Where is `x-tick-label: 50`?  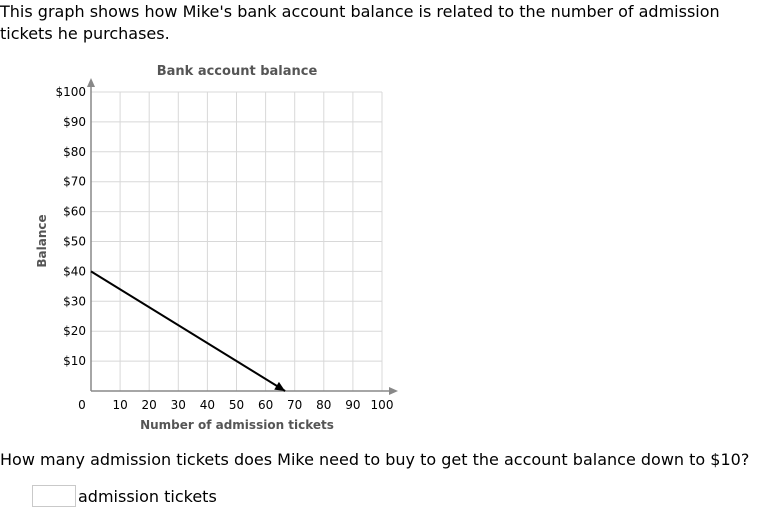
x-tick-label: 50 is located at coordinates (236, 405).